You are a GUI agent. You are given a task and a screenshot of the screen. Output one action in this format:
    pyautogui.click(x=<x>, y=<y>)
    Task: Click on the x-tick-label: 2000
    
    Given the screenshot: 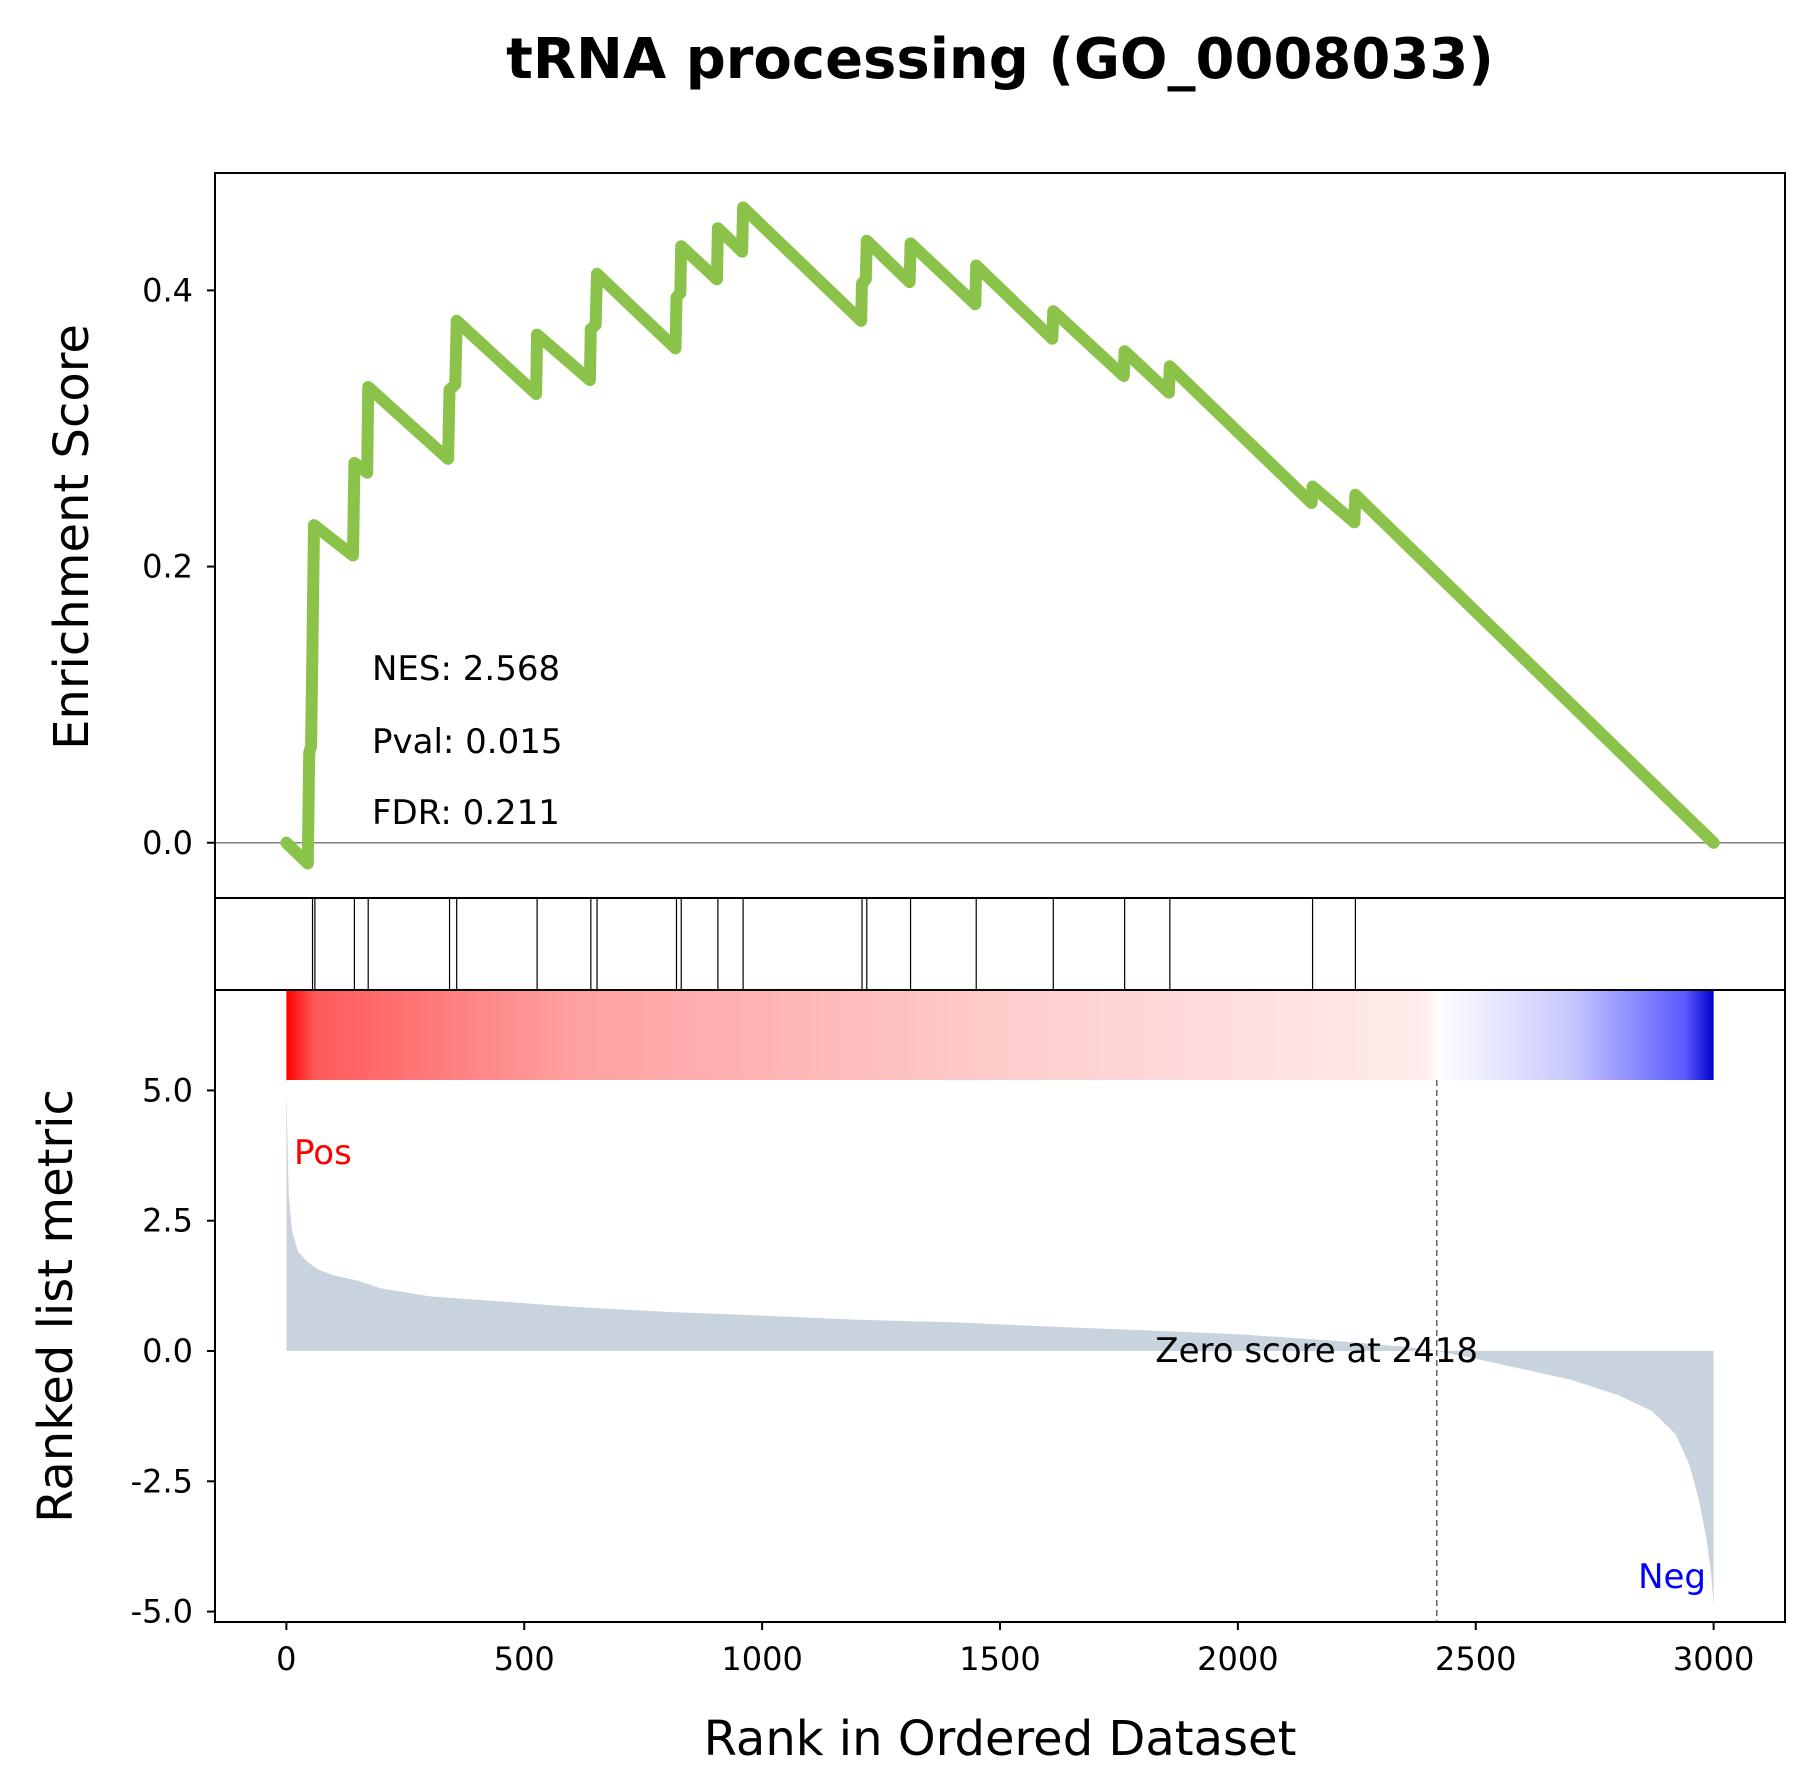 What is the action you would take?
    pyautogui.click(x=1237, y=1659)
    